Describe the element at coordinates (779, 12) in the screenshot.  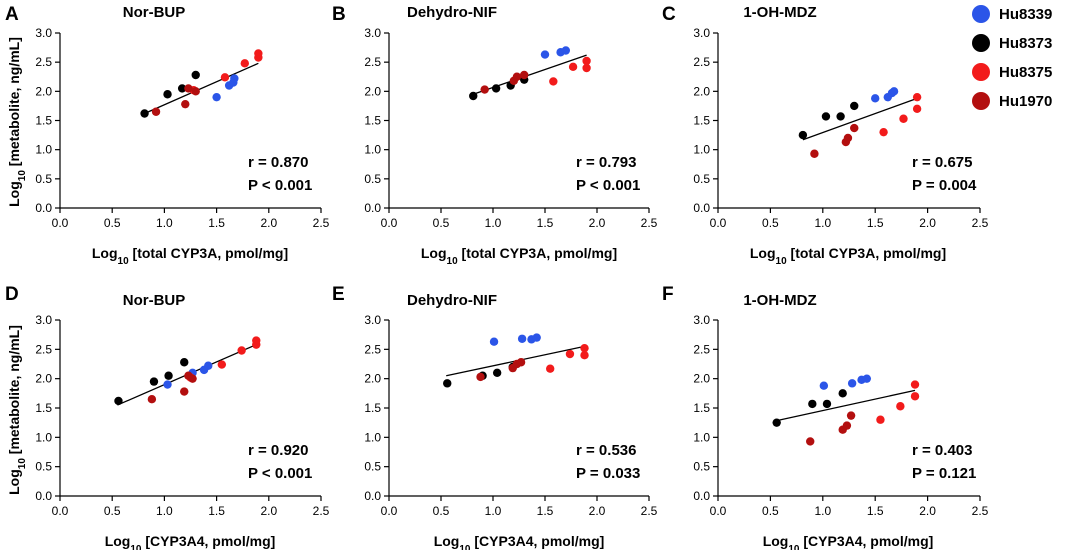
I see `panel-title-c: 1-OH-MDZ` at that location.